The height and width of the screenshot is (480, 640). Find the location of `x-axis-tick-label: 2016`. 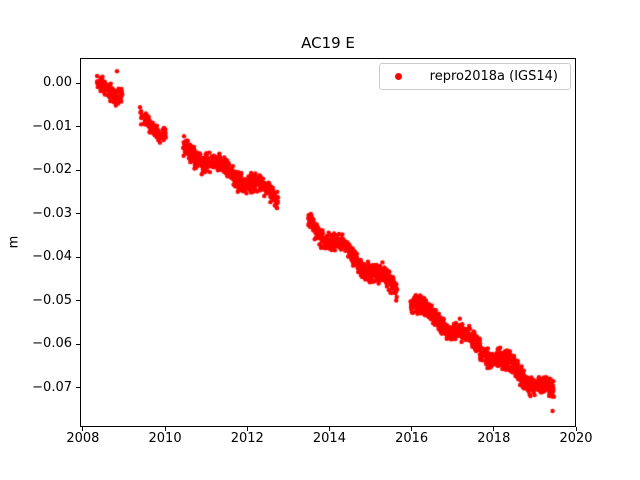

x-axis-tick-label: 2016 is located at coordinates (412, 438).